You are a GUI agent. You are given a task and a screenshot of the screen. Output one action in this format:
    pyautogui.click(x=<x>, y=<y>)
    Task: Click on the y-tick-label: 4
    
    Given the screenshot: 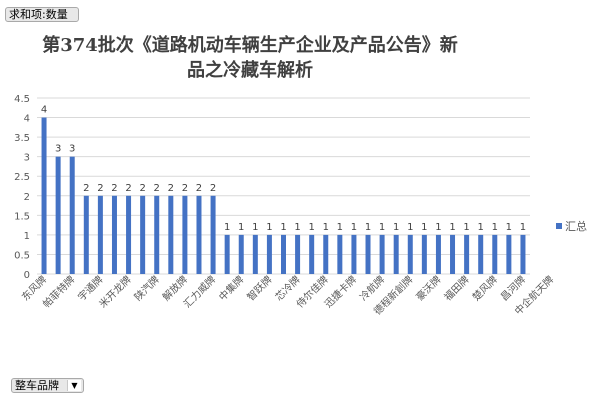 What is the action you would take?
    pyautogui.click(x=27, y=119)
    